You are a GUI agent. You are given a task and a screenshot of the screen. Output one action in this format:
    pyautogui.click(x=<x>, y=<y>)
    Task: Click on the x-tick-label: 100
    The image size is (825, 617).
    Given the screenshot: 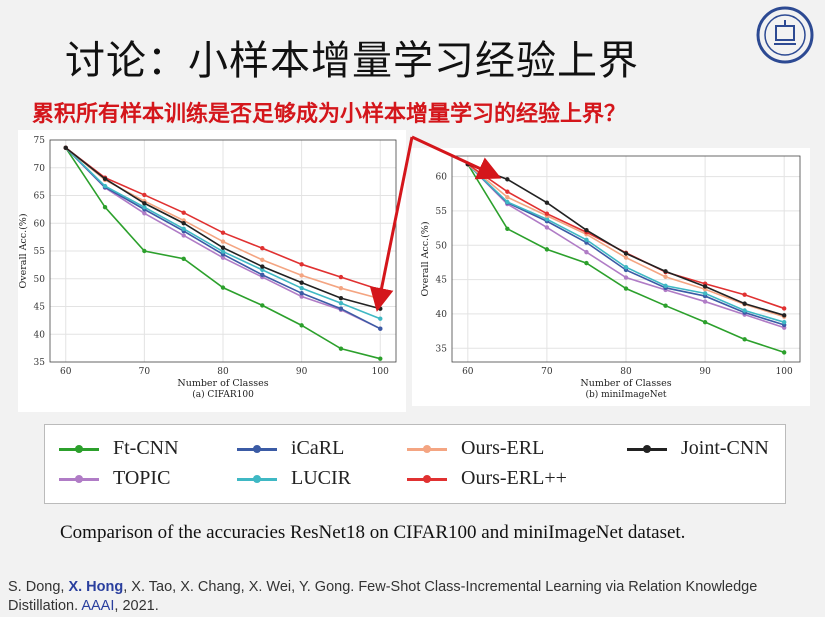 What is the action you would take?
    pyautogui.click(x=784, y=372)
    